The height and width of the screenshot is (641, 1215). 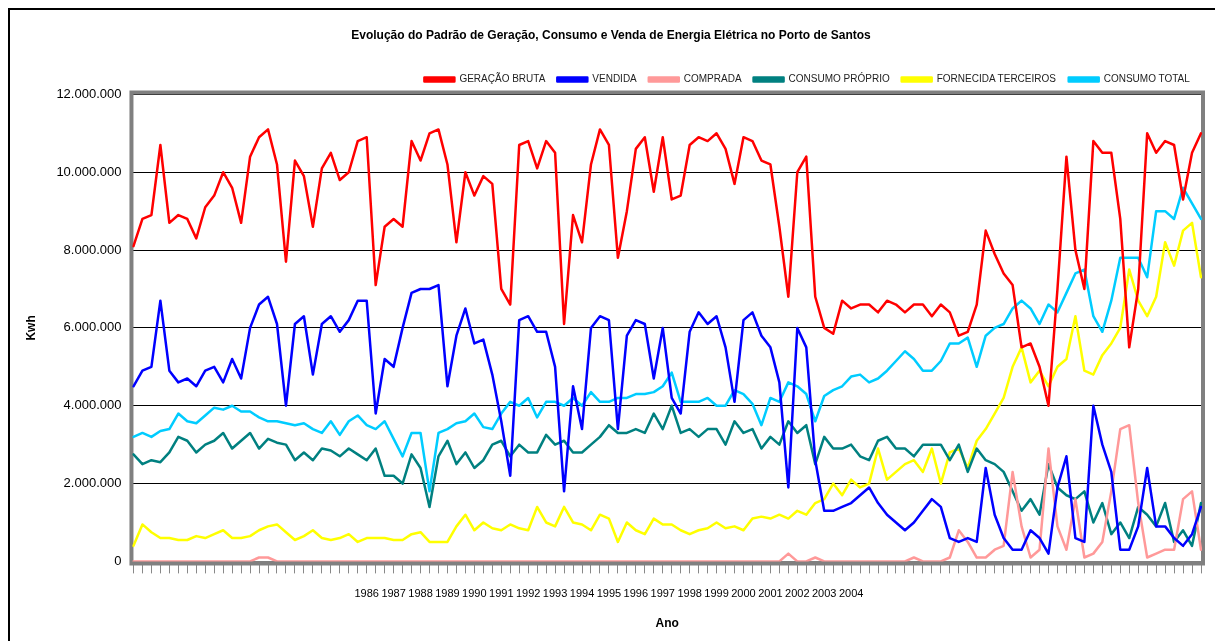 I want to click on x-tick-label: 2004, so click(x=851, y=593).